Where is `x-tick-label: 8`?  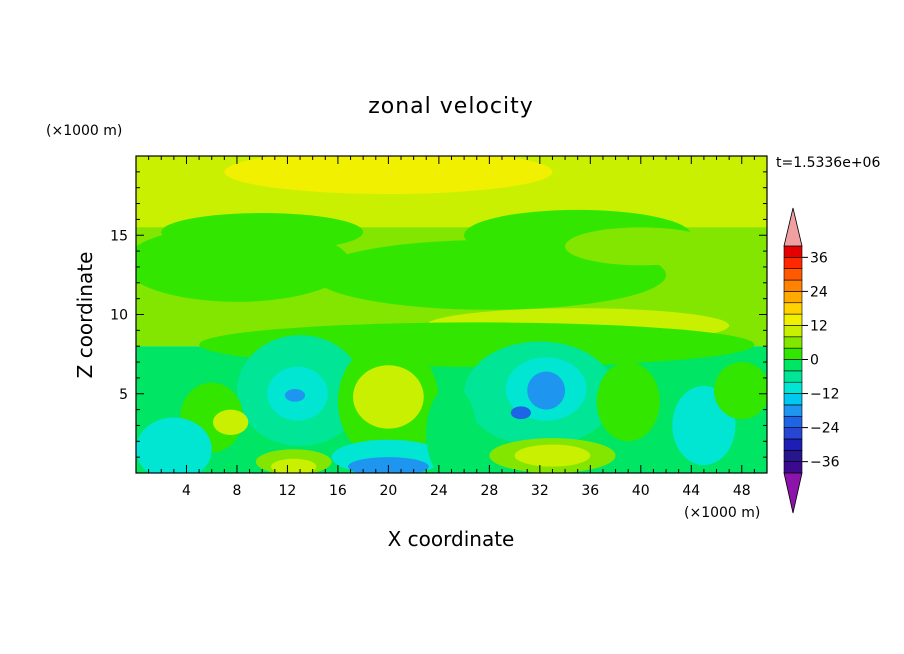
x-tick-label: 8 is located at coordinates (236, 491).